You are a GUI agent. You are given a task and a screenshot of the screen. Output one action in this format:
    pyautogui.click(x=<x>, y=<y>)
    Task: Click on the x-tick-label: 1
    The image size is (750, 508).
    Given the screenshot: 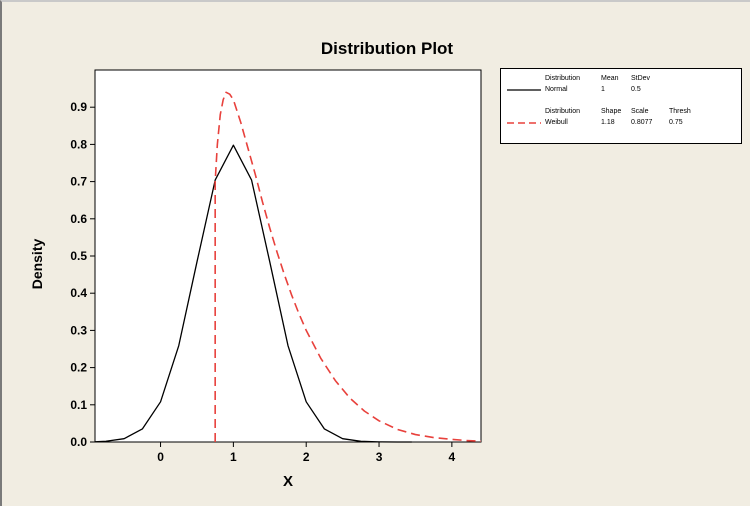 What is the action you would take?
    pyautogui.click(x=233, y=457)
    